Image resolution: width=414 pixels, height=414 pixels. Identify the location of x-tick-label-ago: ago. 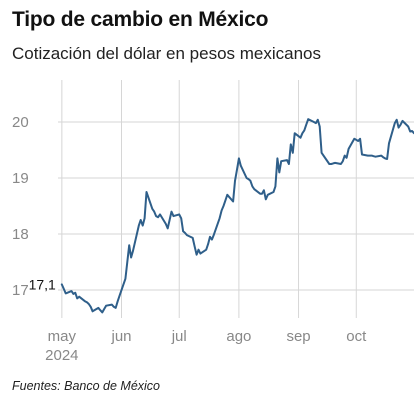
(238, 336).